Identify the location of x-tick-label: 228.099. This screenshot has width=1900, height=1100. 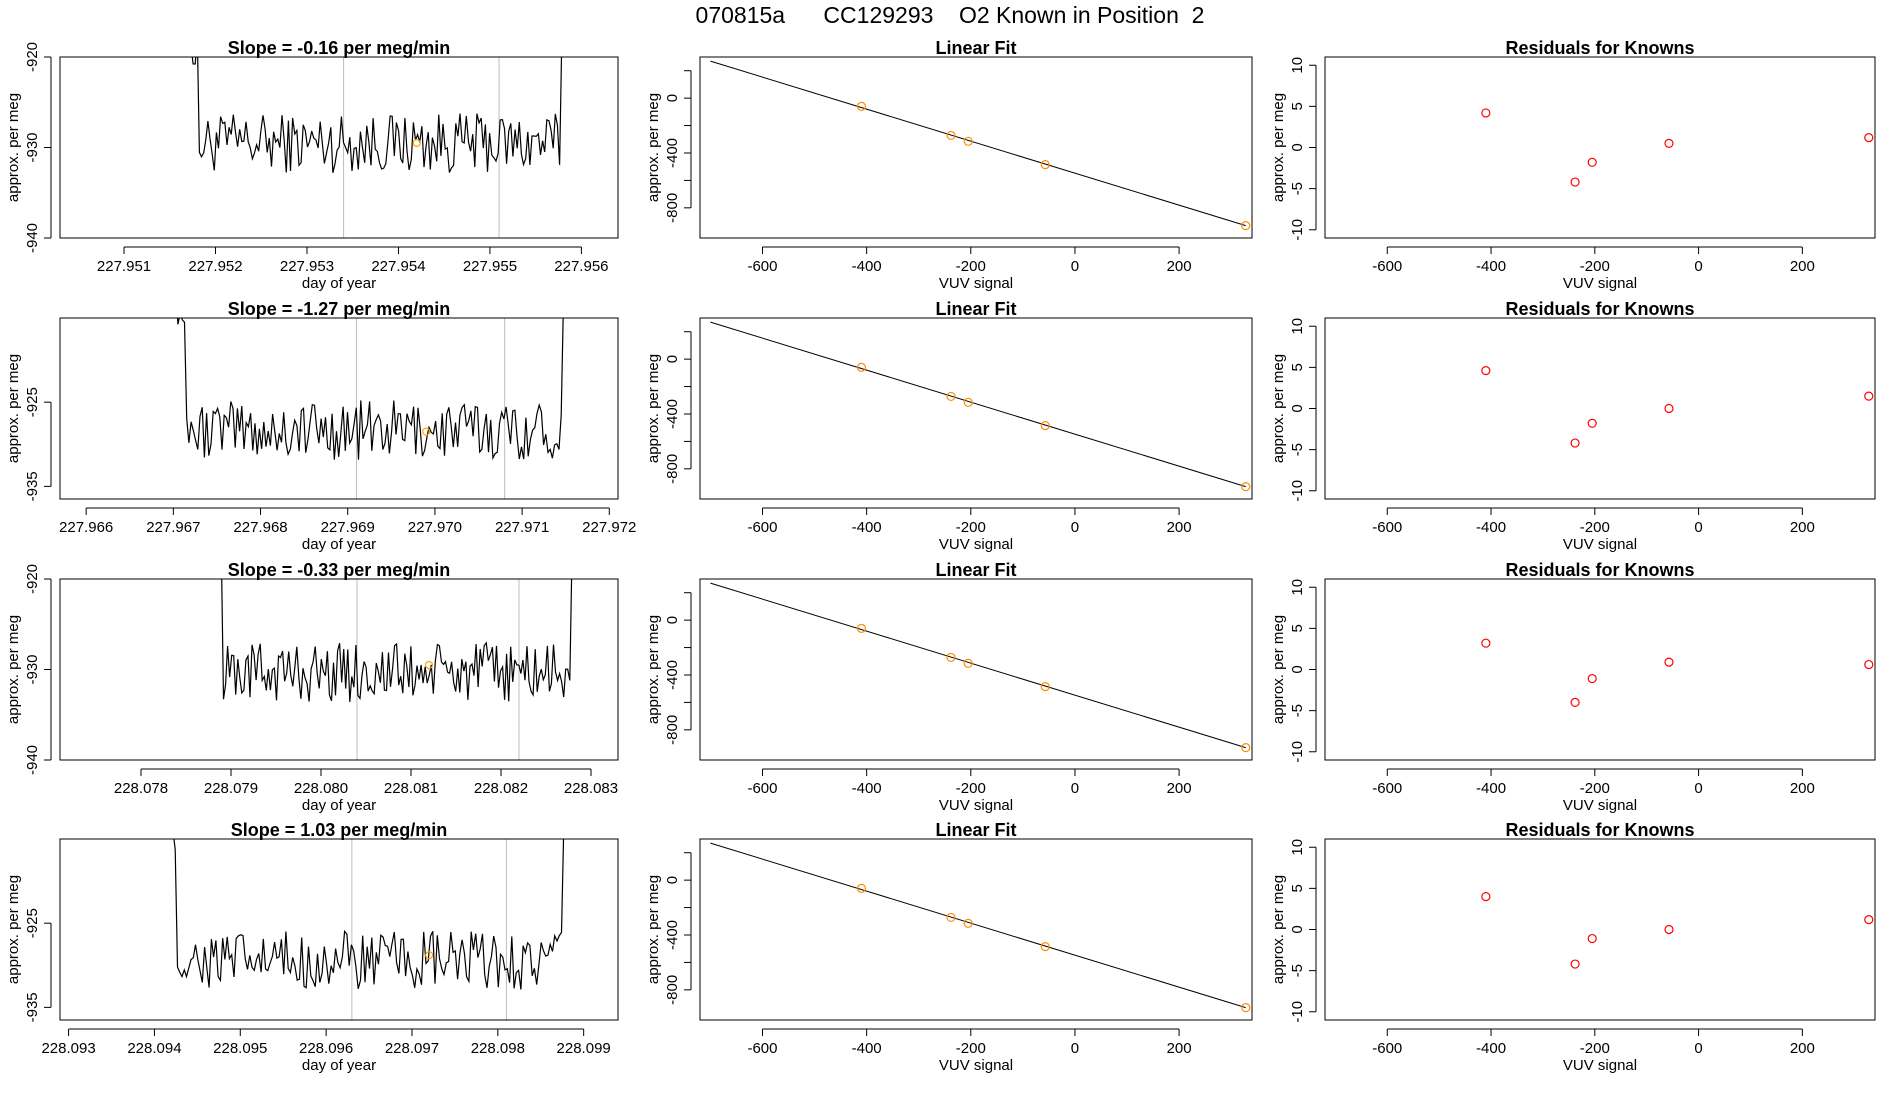
(584, 1048).